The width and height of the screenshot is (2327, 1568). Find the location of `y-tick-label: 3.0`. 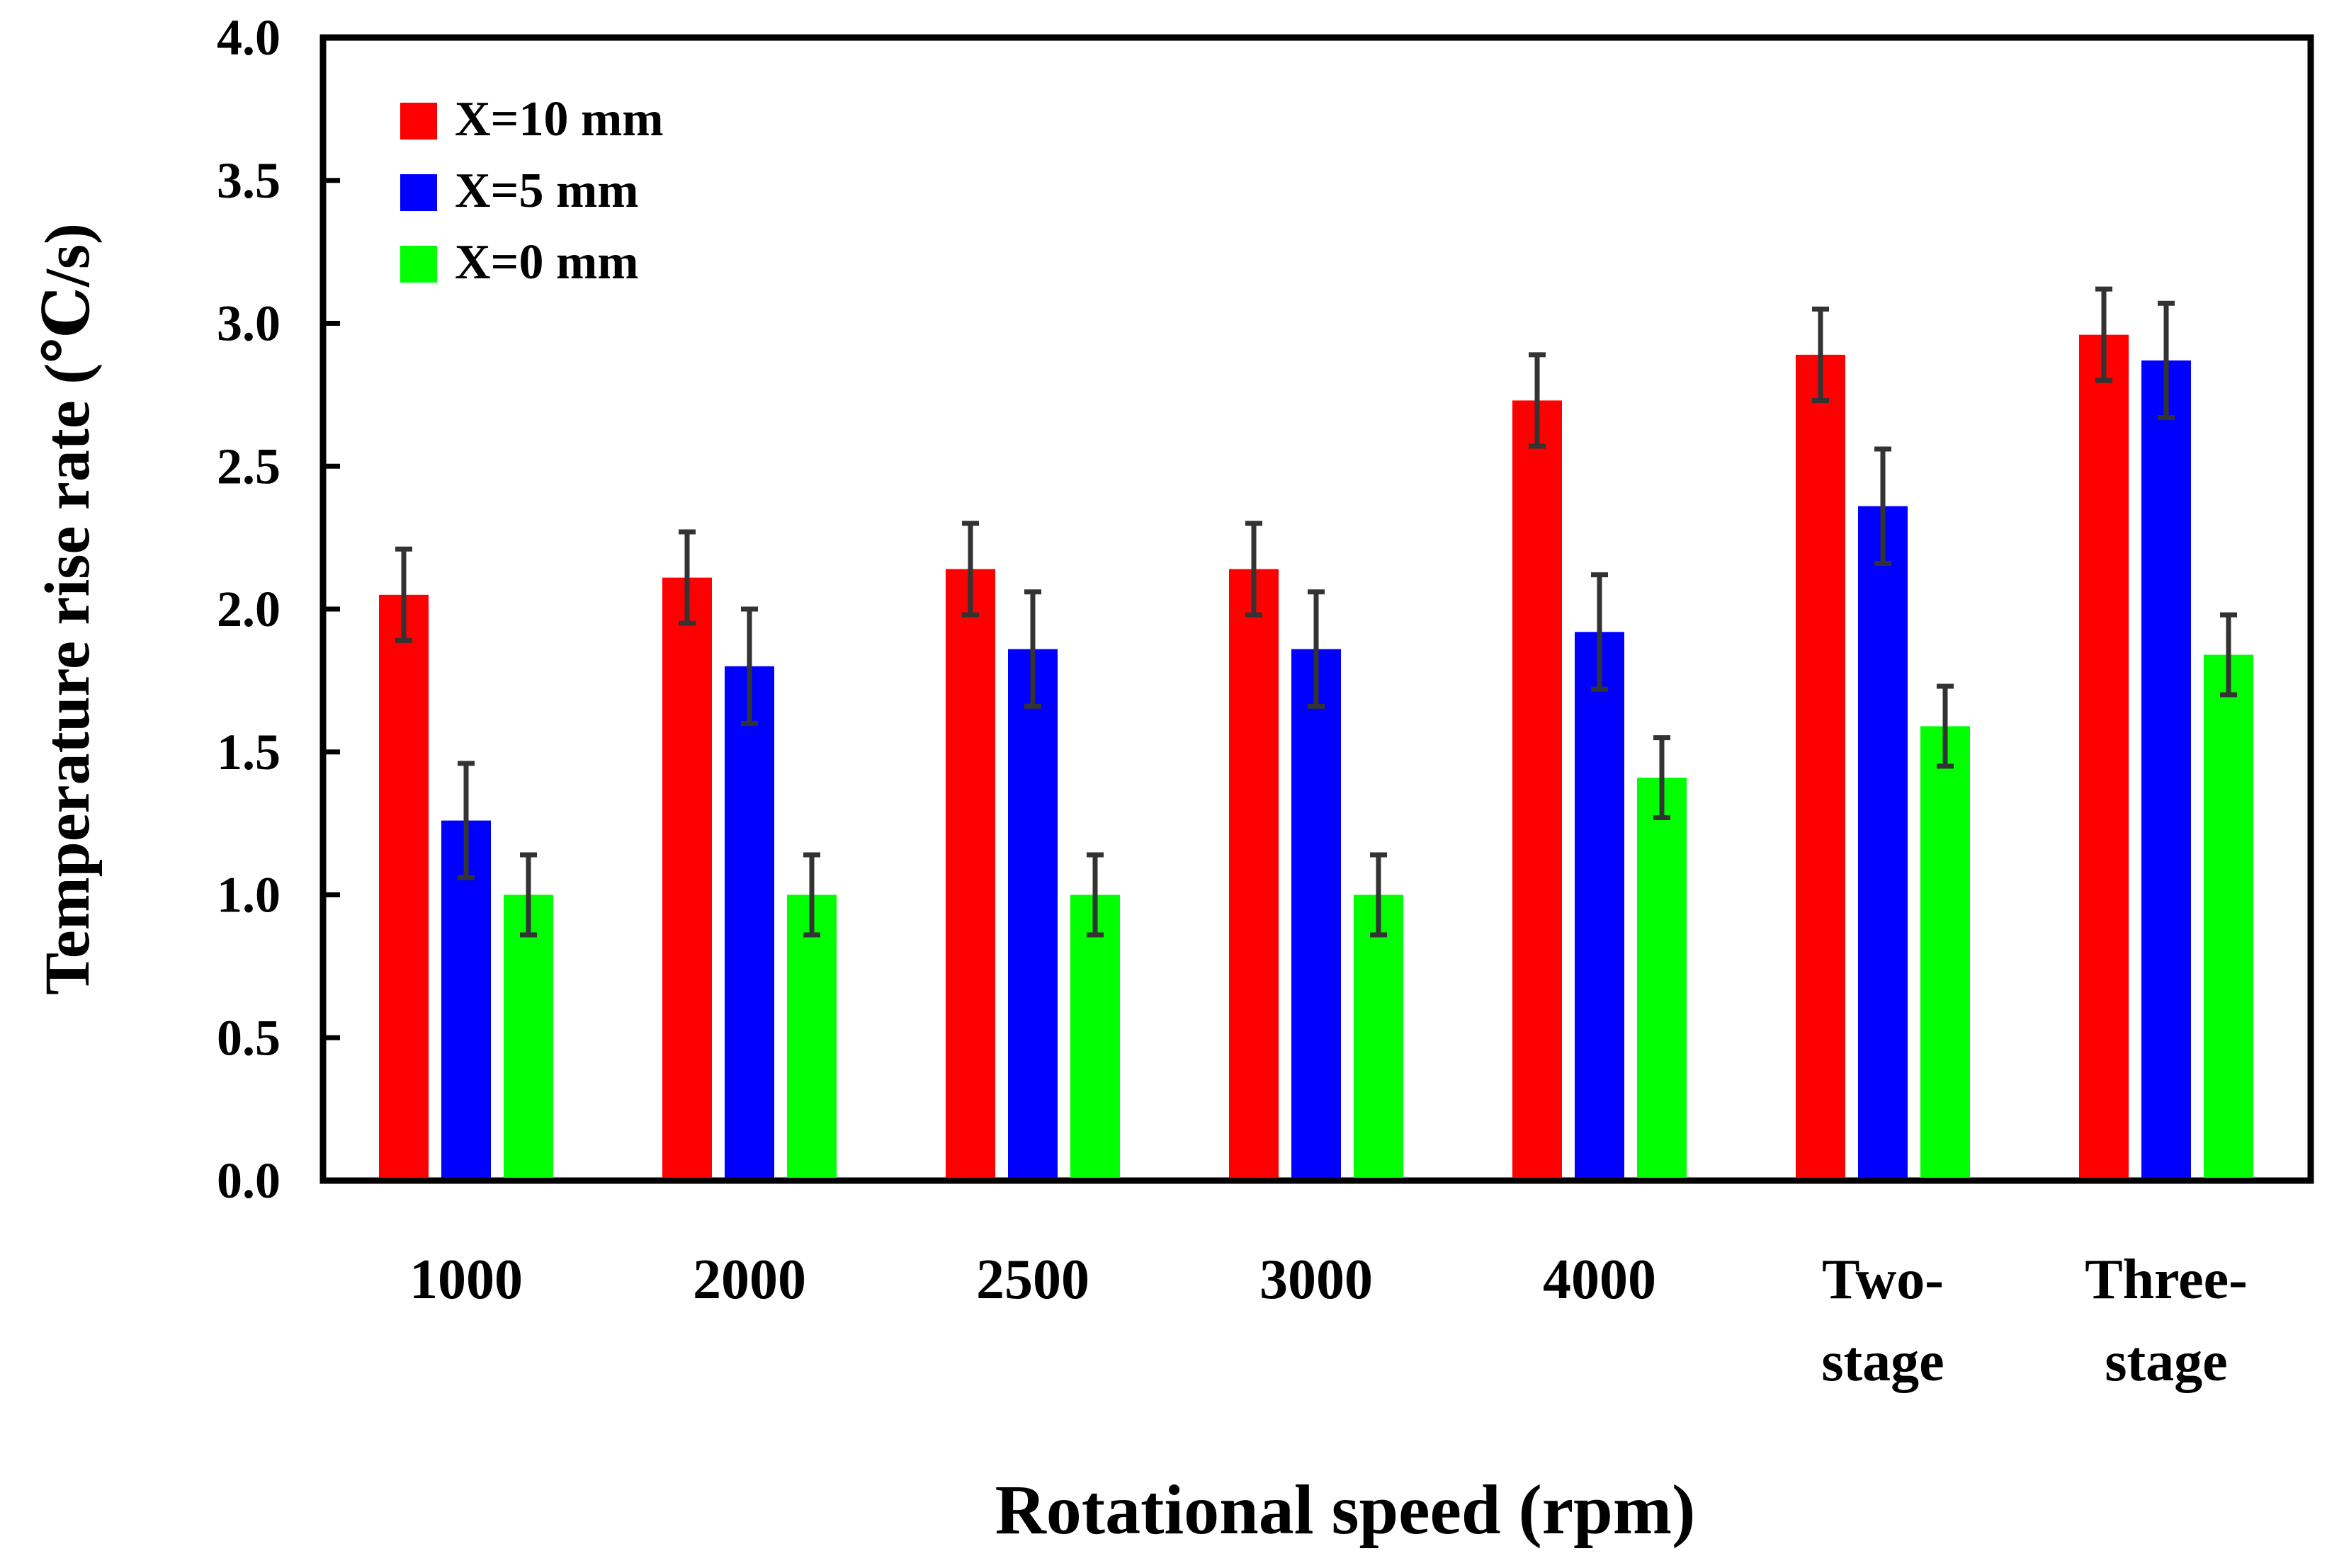

y-tick-label: 3.0 is located at coordinates (249, 323).